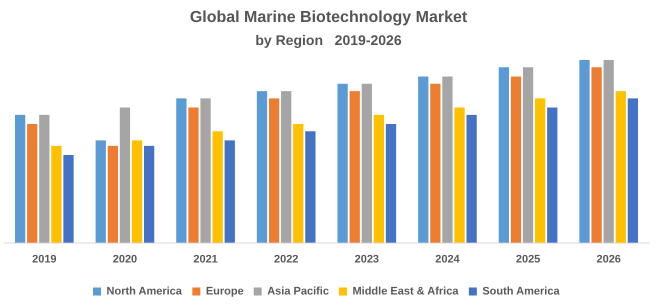 The width and height of the screenshot is (657, 307). Describe the element at coordinates (44, 259) in the screenshot. I see `x-tick-label: 2019` at that location.